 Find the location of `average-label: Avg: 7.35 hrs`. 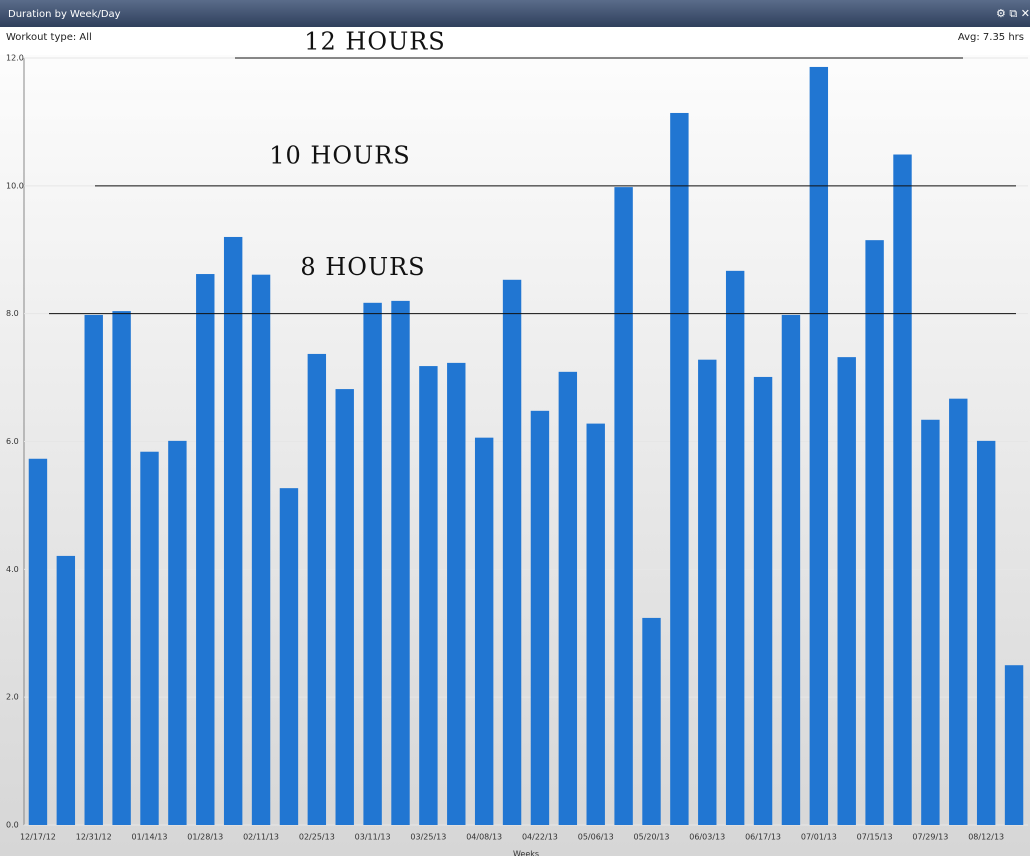

average-label: Avg: 7.35 hrs is located at coordinates (991, 37).